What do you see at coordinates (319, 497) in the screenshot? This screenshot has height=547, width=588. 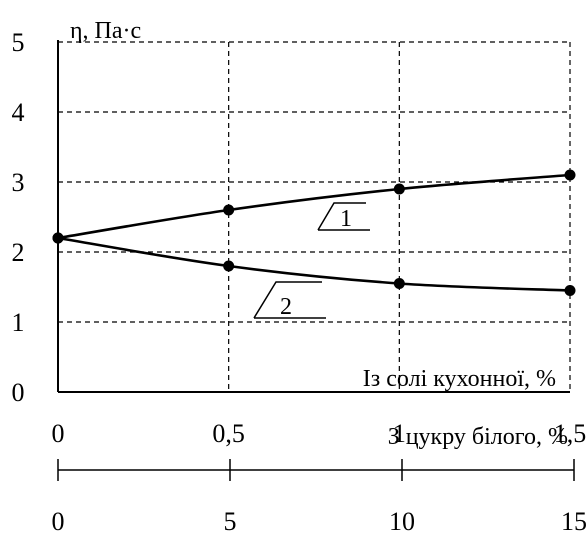 I see `secondary-x-axis: 0 5 10 15` at bounding box center [319, 497].